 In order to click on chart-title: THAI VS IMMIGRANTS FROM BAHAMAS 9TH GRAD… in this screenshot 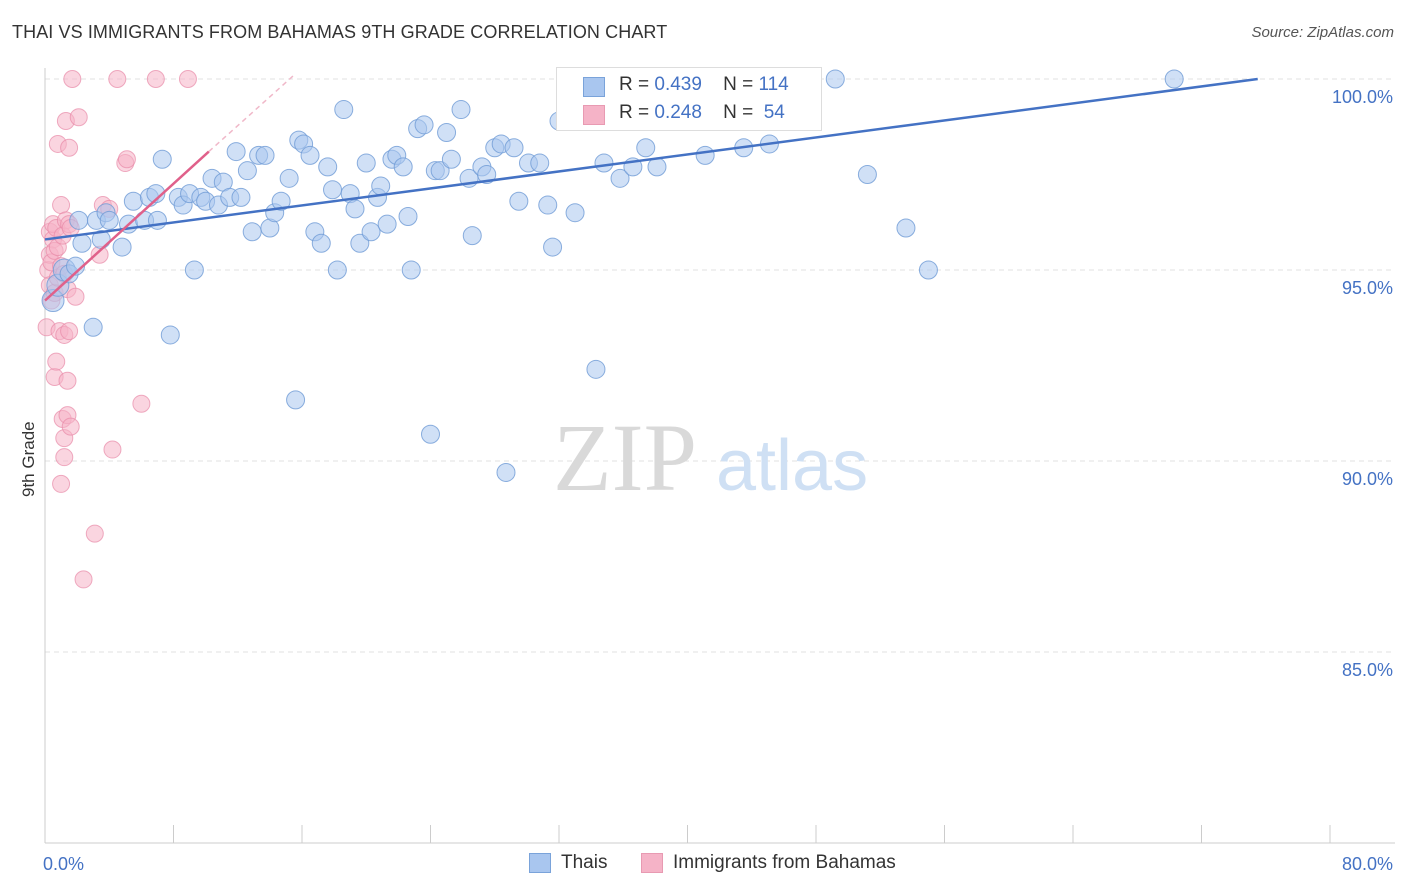, I will do `click(340, 32)`.